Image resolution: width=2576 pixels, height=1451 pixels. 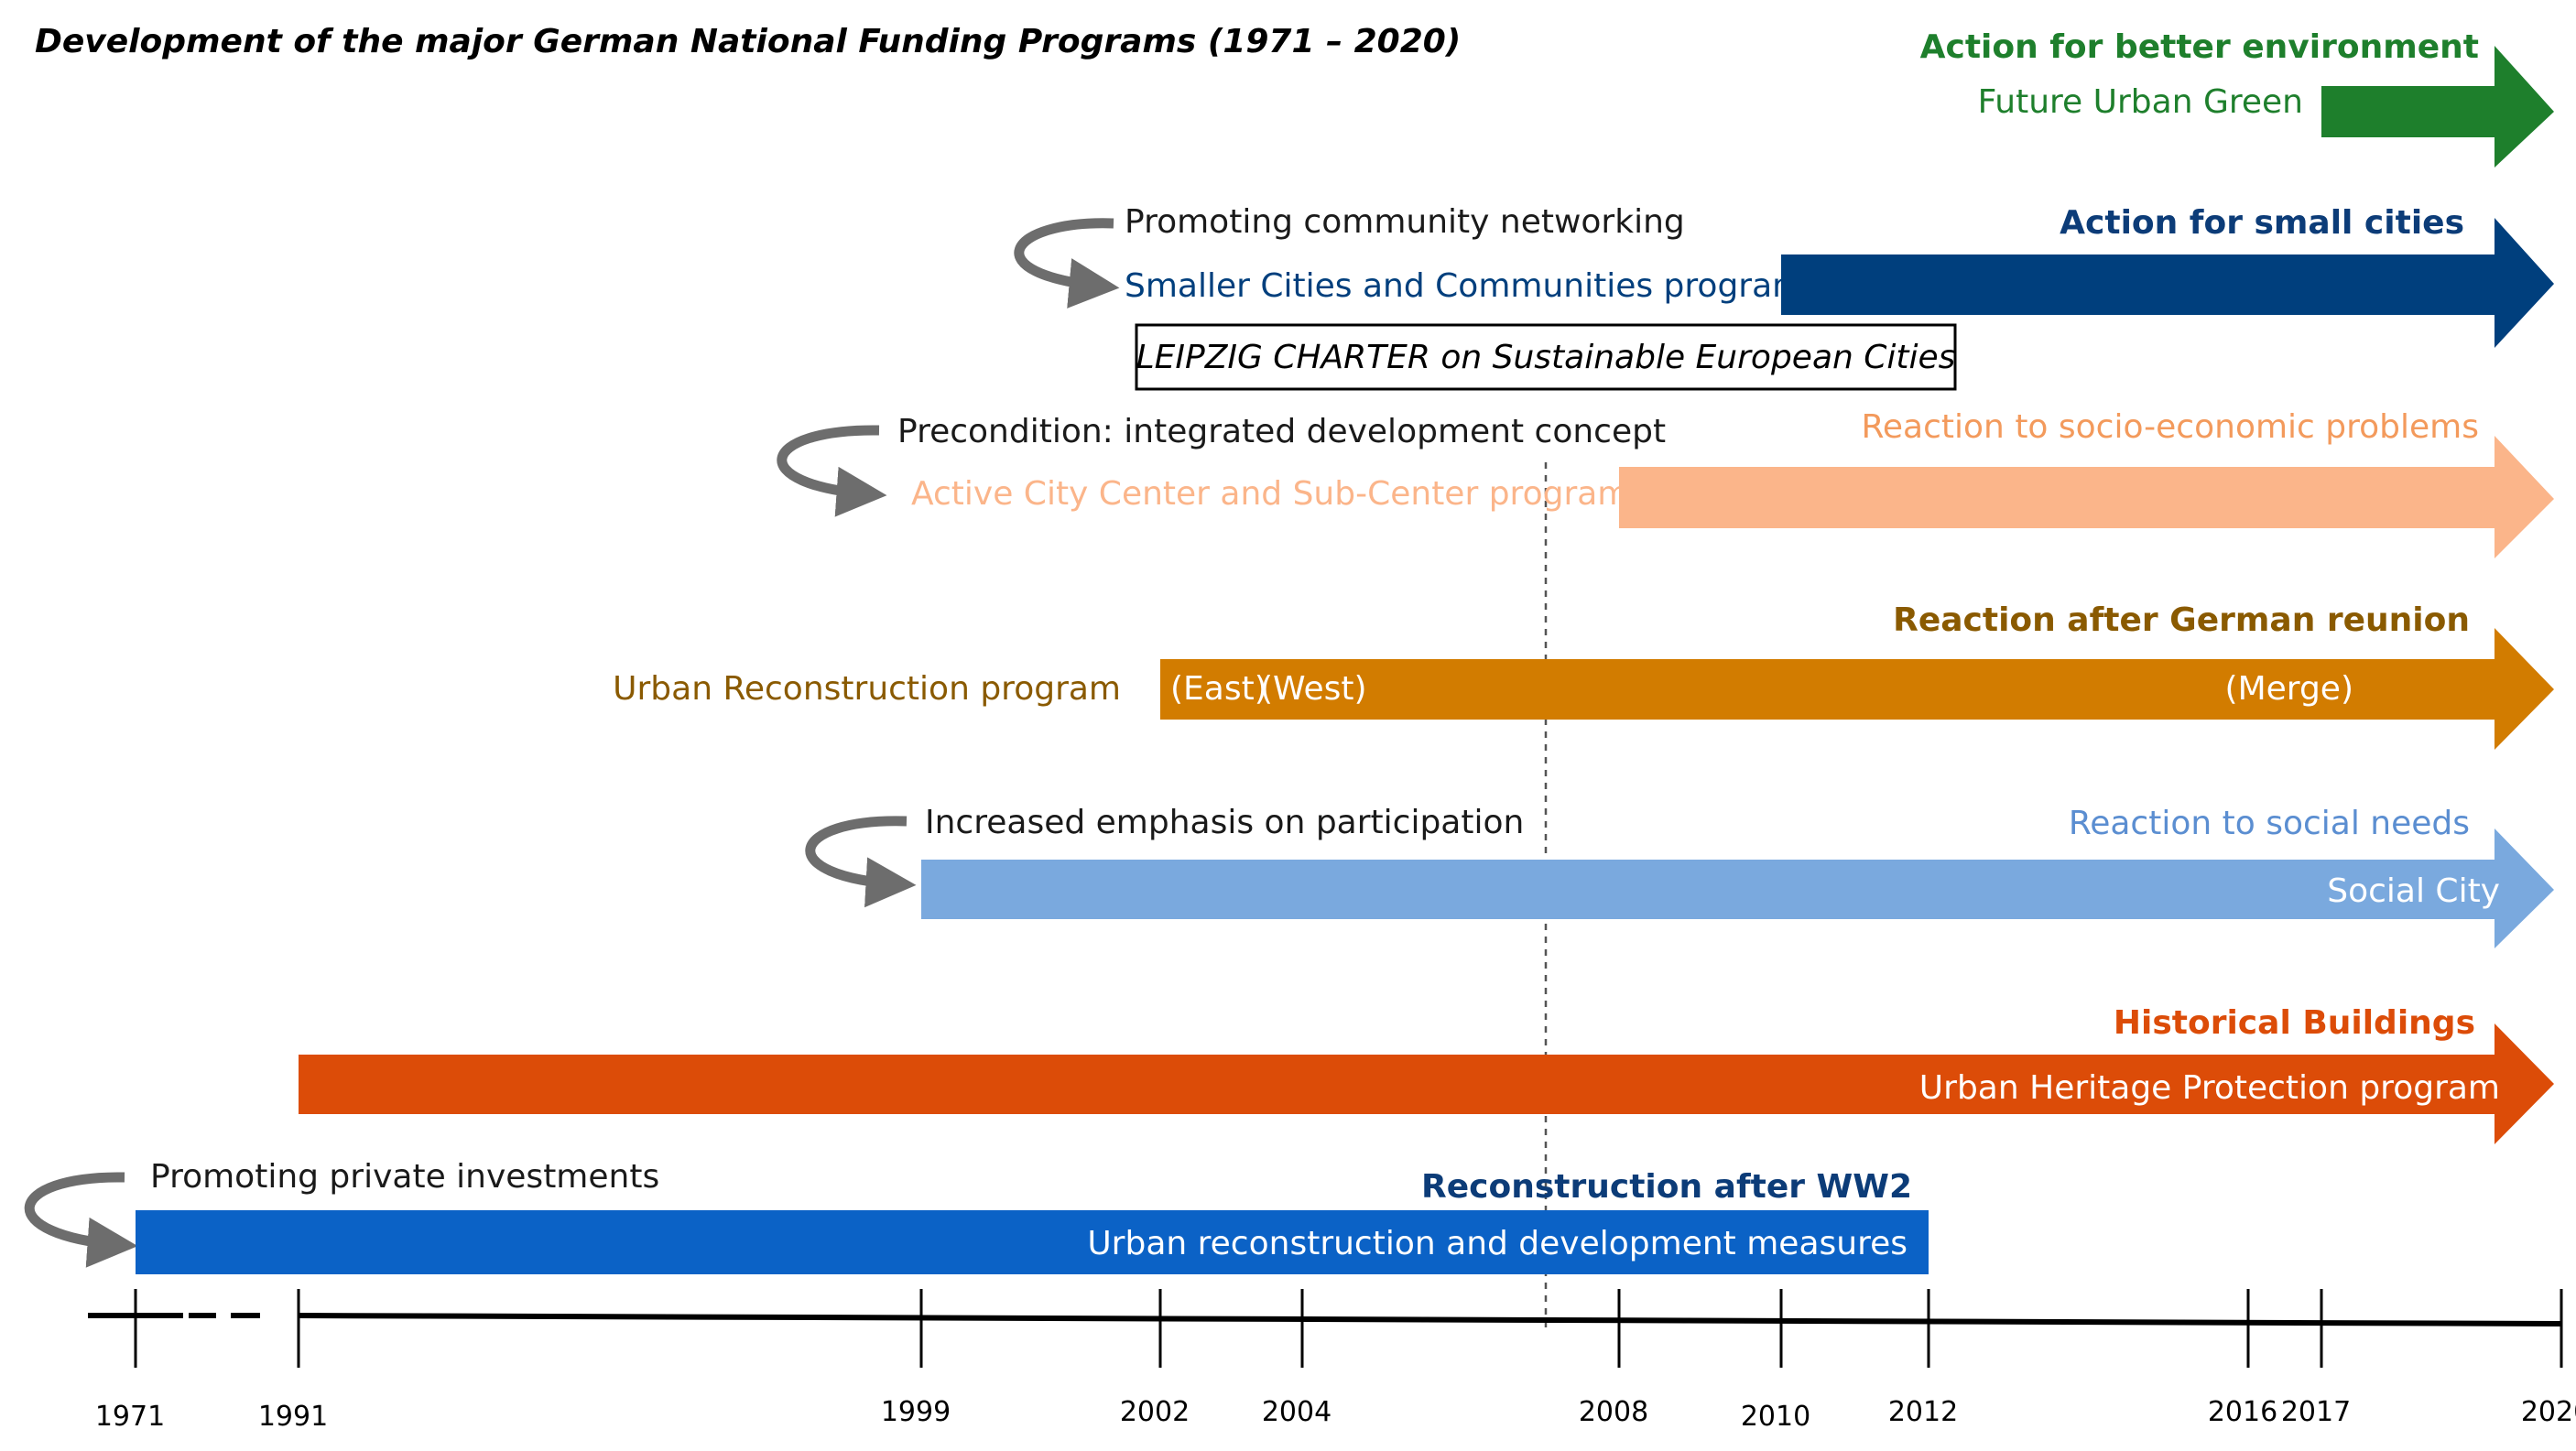 I want to click on year-label-2002: 2002, so click(x=1155, y=1412).